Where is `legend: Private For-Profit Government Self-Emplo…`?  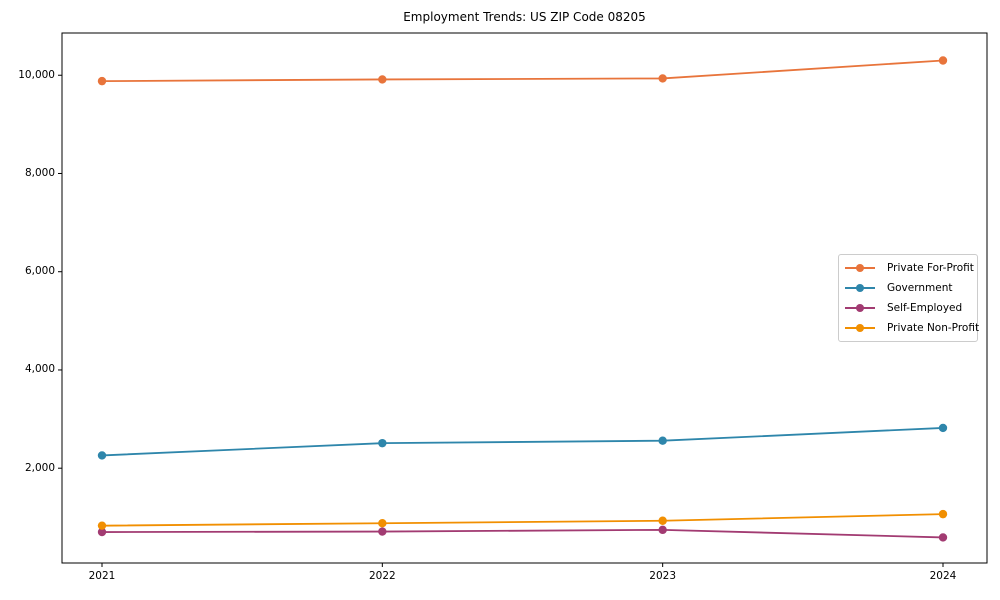
legend: Private For-Profit Government Self-Emplo… is located at coordinates (908, 298).